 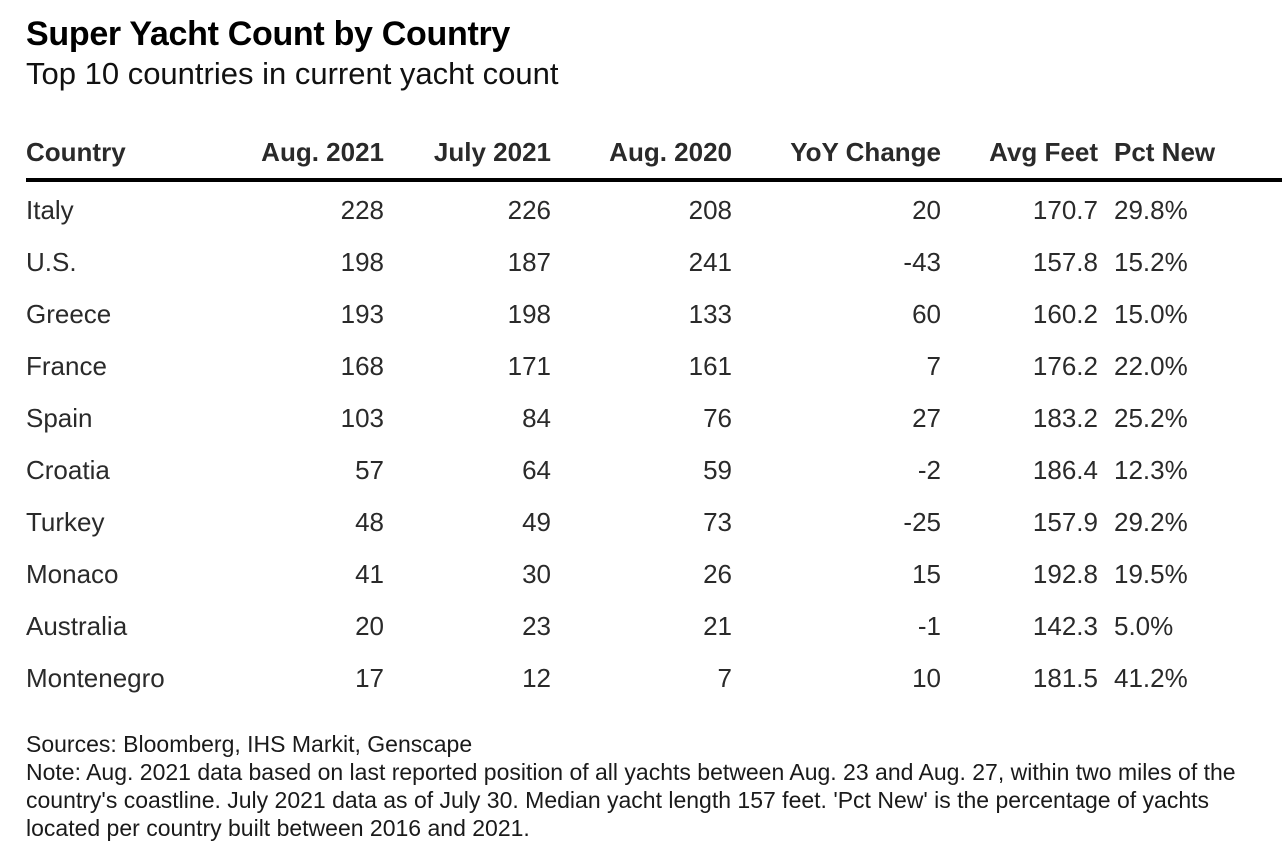 What do you see at coordinates (1190, 156) in the screenshot?
I see `column-header: Pct New` at bounding box center [1190, 156].